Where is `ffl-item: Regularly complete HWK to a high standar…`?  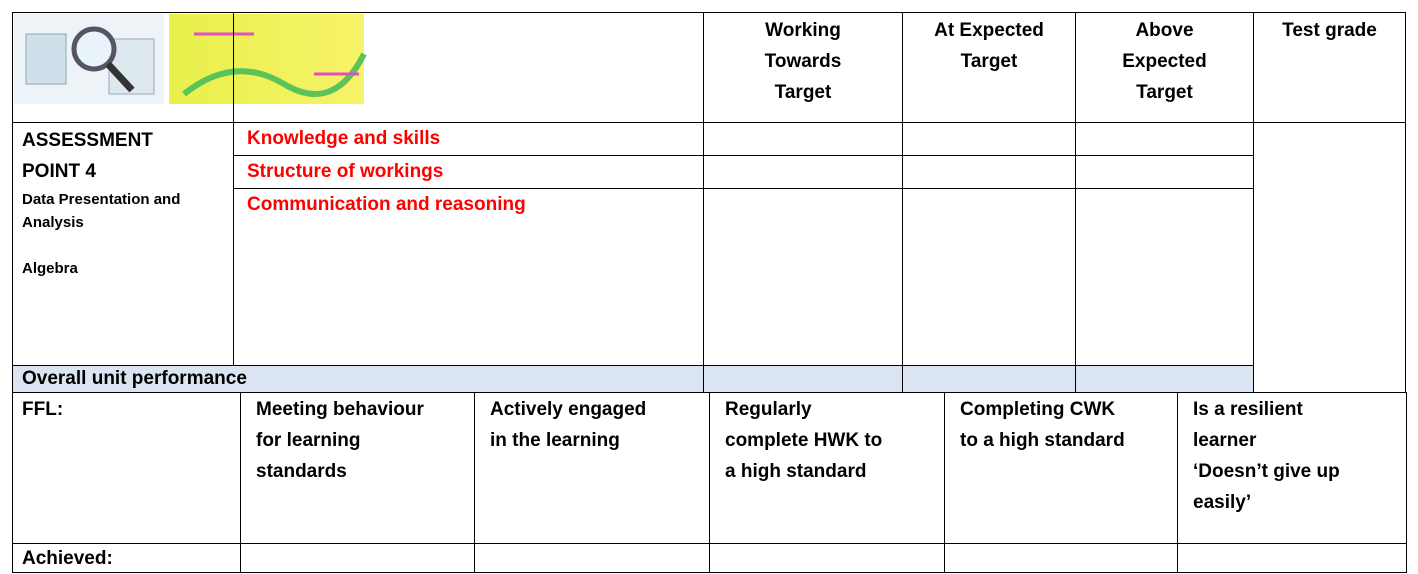
ffl-item: Regularly complete HWK to a high standar… is located at coordinates (804, 440).